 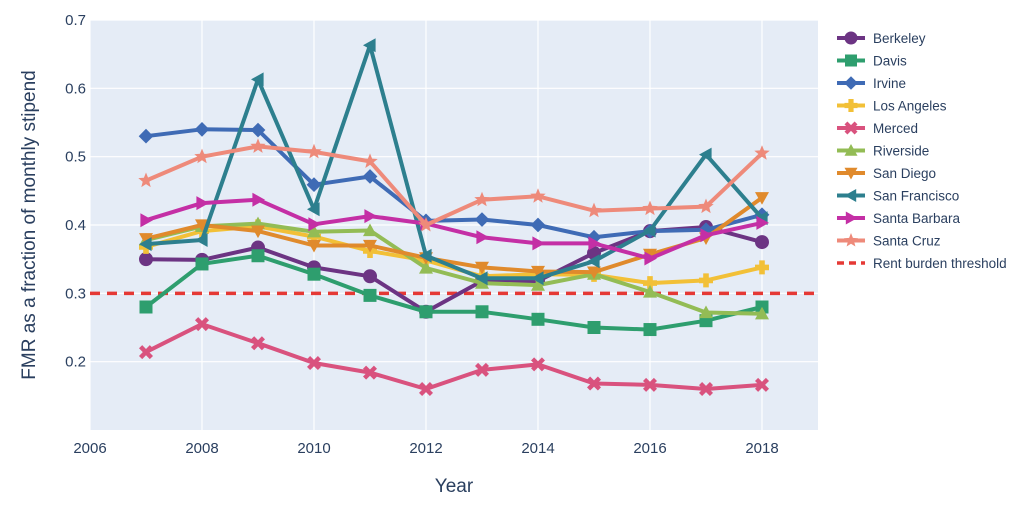 What do you see at coordinates (899, 218) in the screenshot?
I see `legend-item: Santa Barbara` at bounding box center [899, 218].